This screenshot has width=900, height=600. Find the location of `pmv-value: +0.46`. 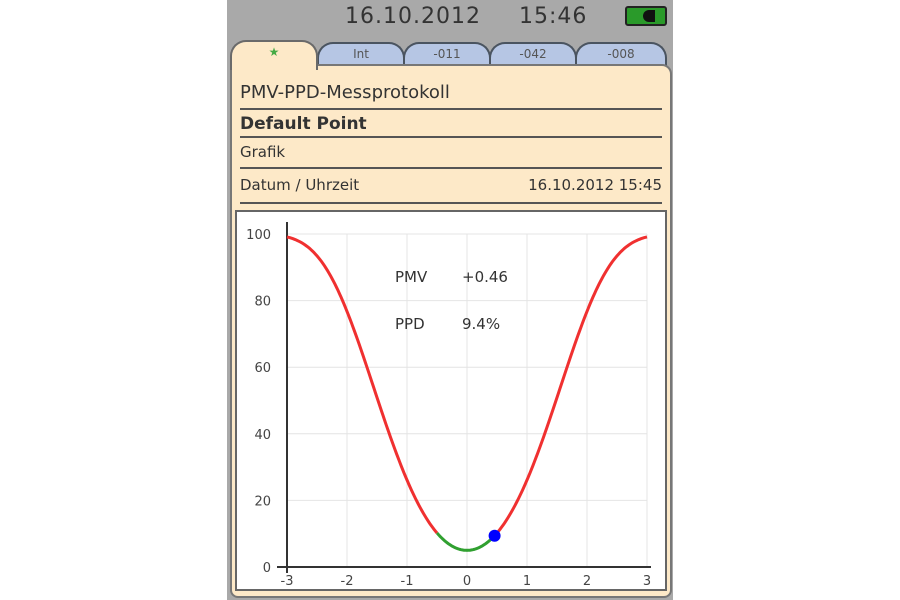

pmv-value: +0.46 is located at coordinates (485, 277).